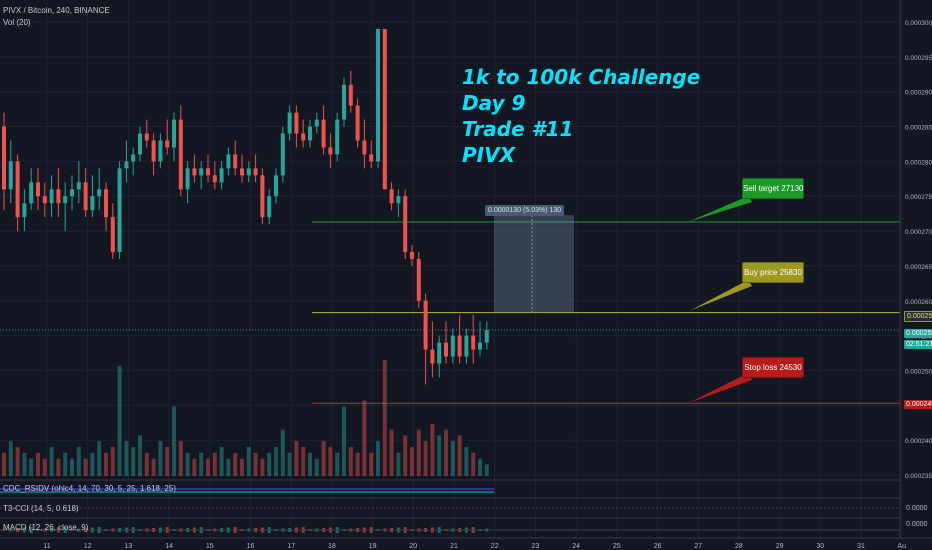  I want to click on x-tick-label: 27, so click(698, 546).